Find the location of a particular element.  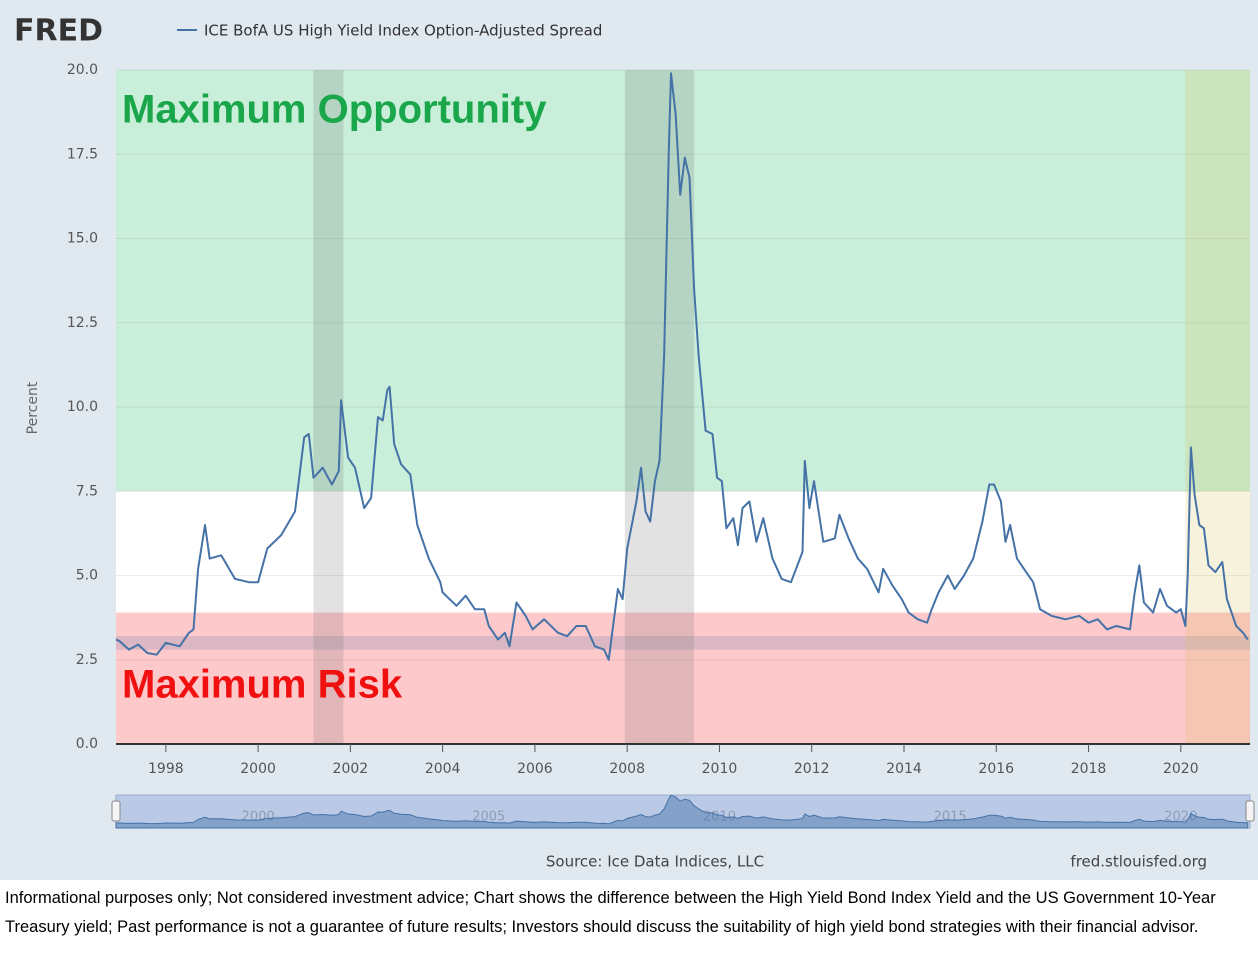

y-tick-label: 12.5 is located at coordinates (82, 323).